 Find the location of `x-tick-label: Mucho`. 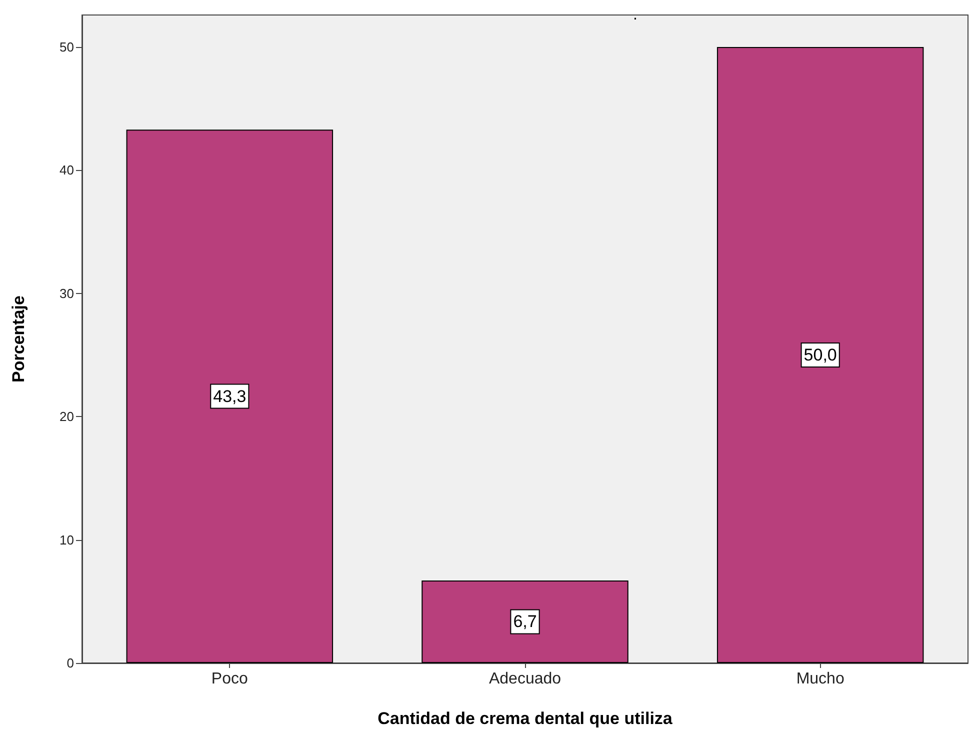

x-tick-label: Mucho is located at coordinates (820, 679).